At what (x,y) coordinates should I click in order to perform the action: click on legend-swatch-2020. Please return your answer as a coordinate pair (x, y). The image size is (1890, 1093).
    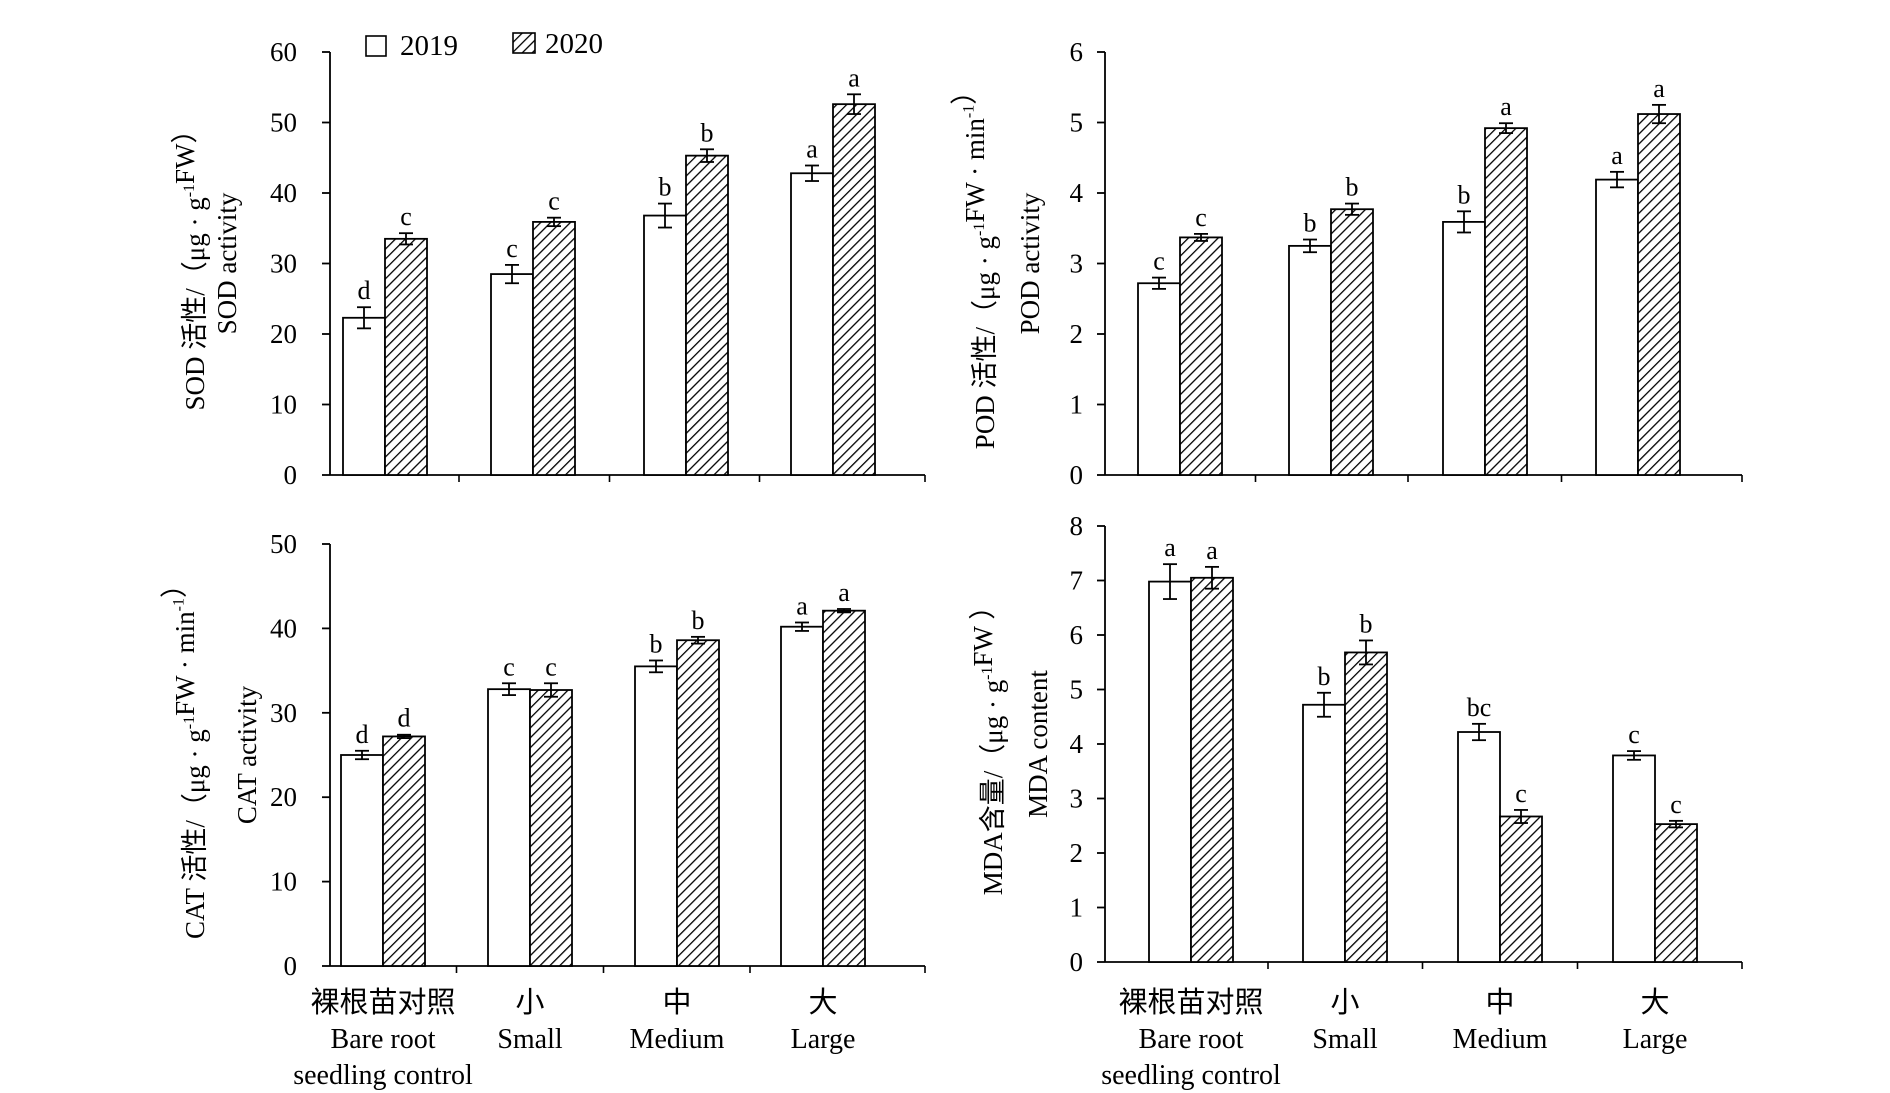
    Looking at the image, I should click on (524, 43).